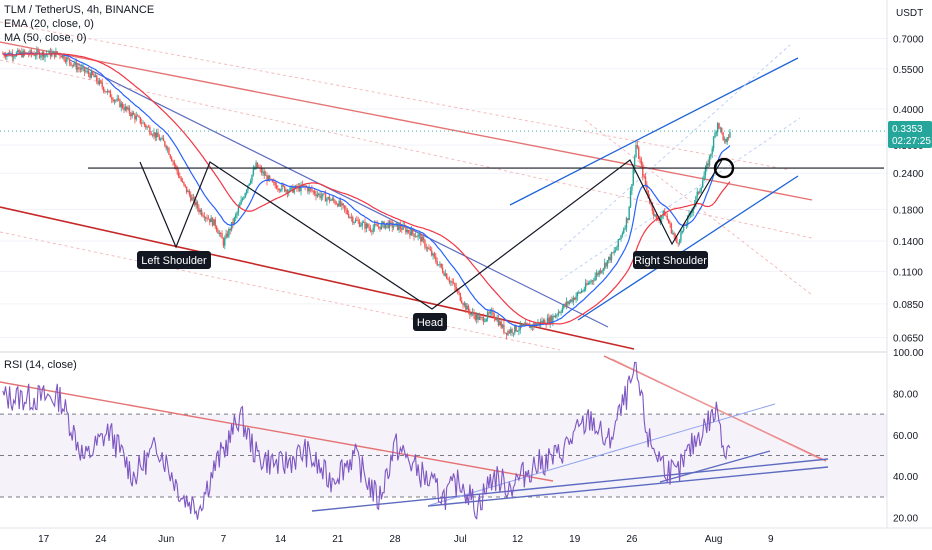 Image resolution: width=932 pixels, height=550 pixels. What do you see at coordinates (174, 260) in the screenshot?
I see `left-shoulder-label-bg` at bounding box center [174, 260].